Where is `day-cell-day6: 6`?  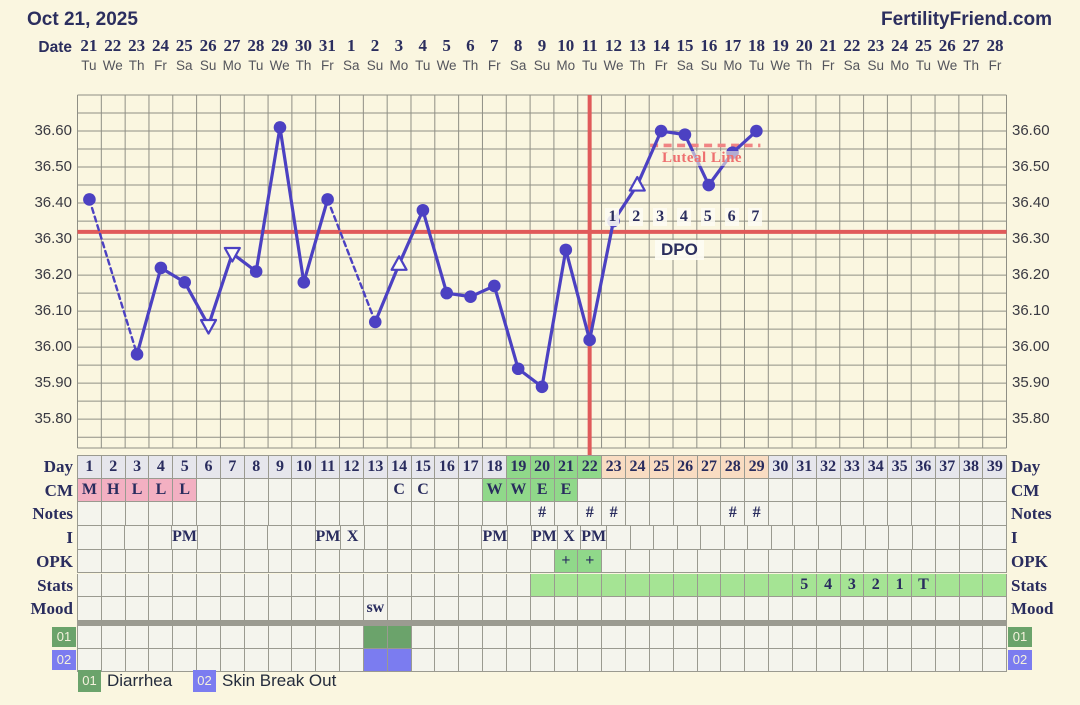
day-cell-day6: 6 is located at coordinates (209, 467).